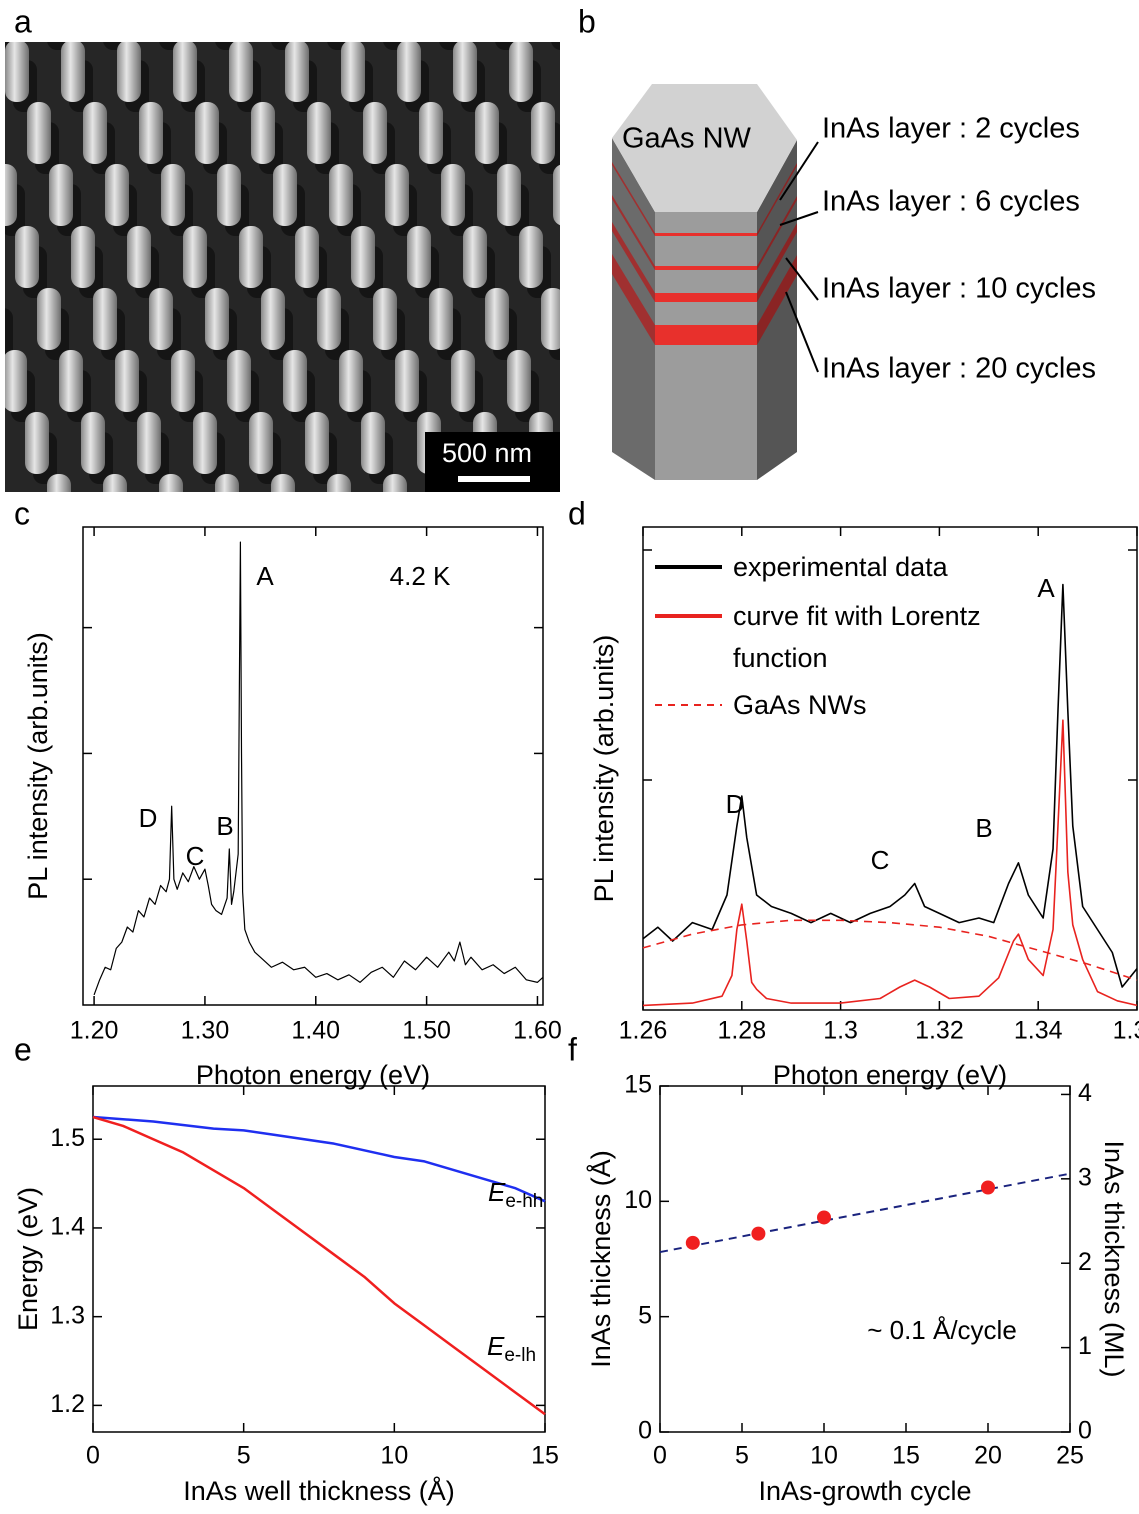 This screenshot has height=1514, width=1139. I want to click on annotation: 4.2 K, so click(420, 576).